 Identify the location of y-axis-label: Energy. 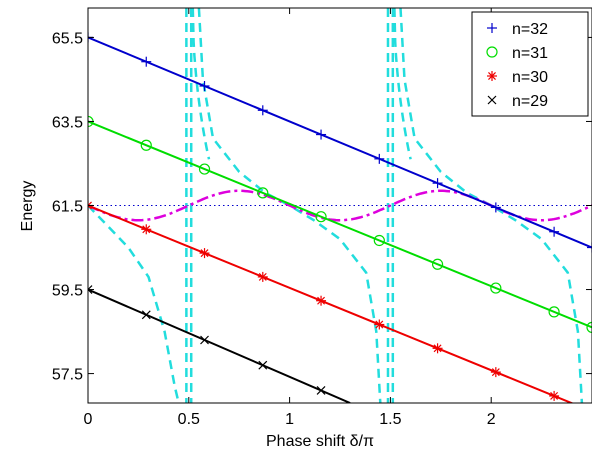
(27, 206).